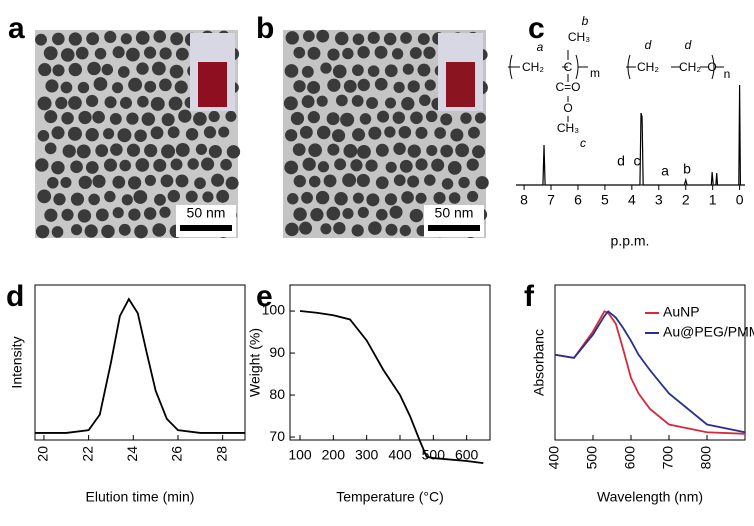 Image resolution: width=754 pixels, height=526 pixels. What do you see at coordinates (467, 455) in the screenshot?
I see `x-tick-label: 600` at bounding box center [467, 455].